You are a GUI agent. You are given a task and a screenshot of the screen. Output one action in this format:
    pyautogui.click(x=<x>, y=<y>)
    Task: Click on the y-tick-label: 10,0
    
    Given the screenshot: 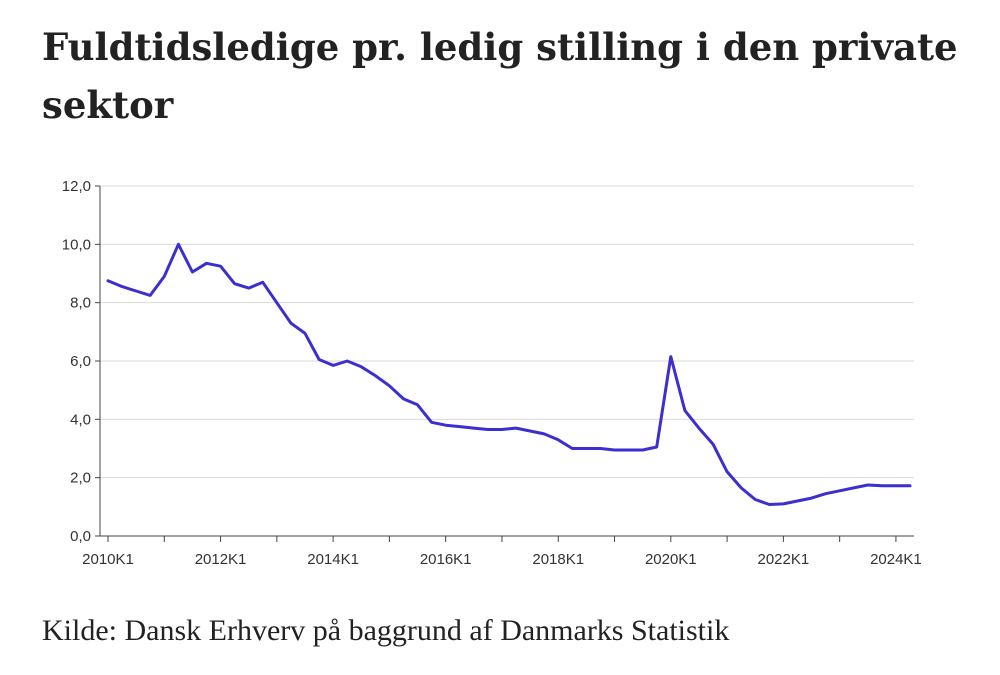 What is the action you would take?
    pyautogui.click(x=76, y=244)
    